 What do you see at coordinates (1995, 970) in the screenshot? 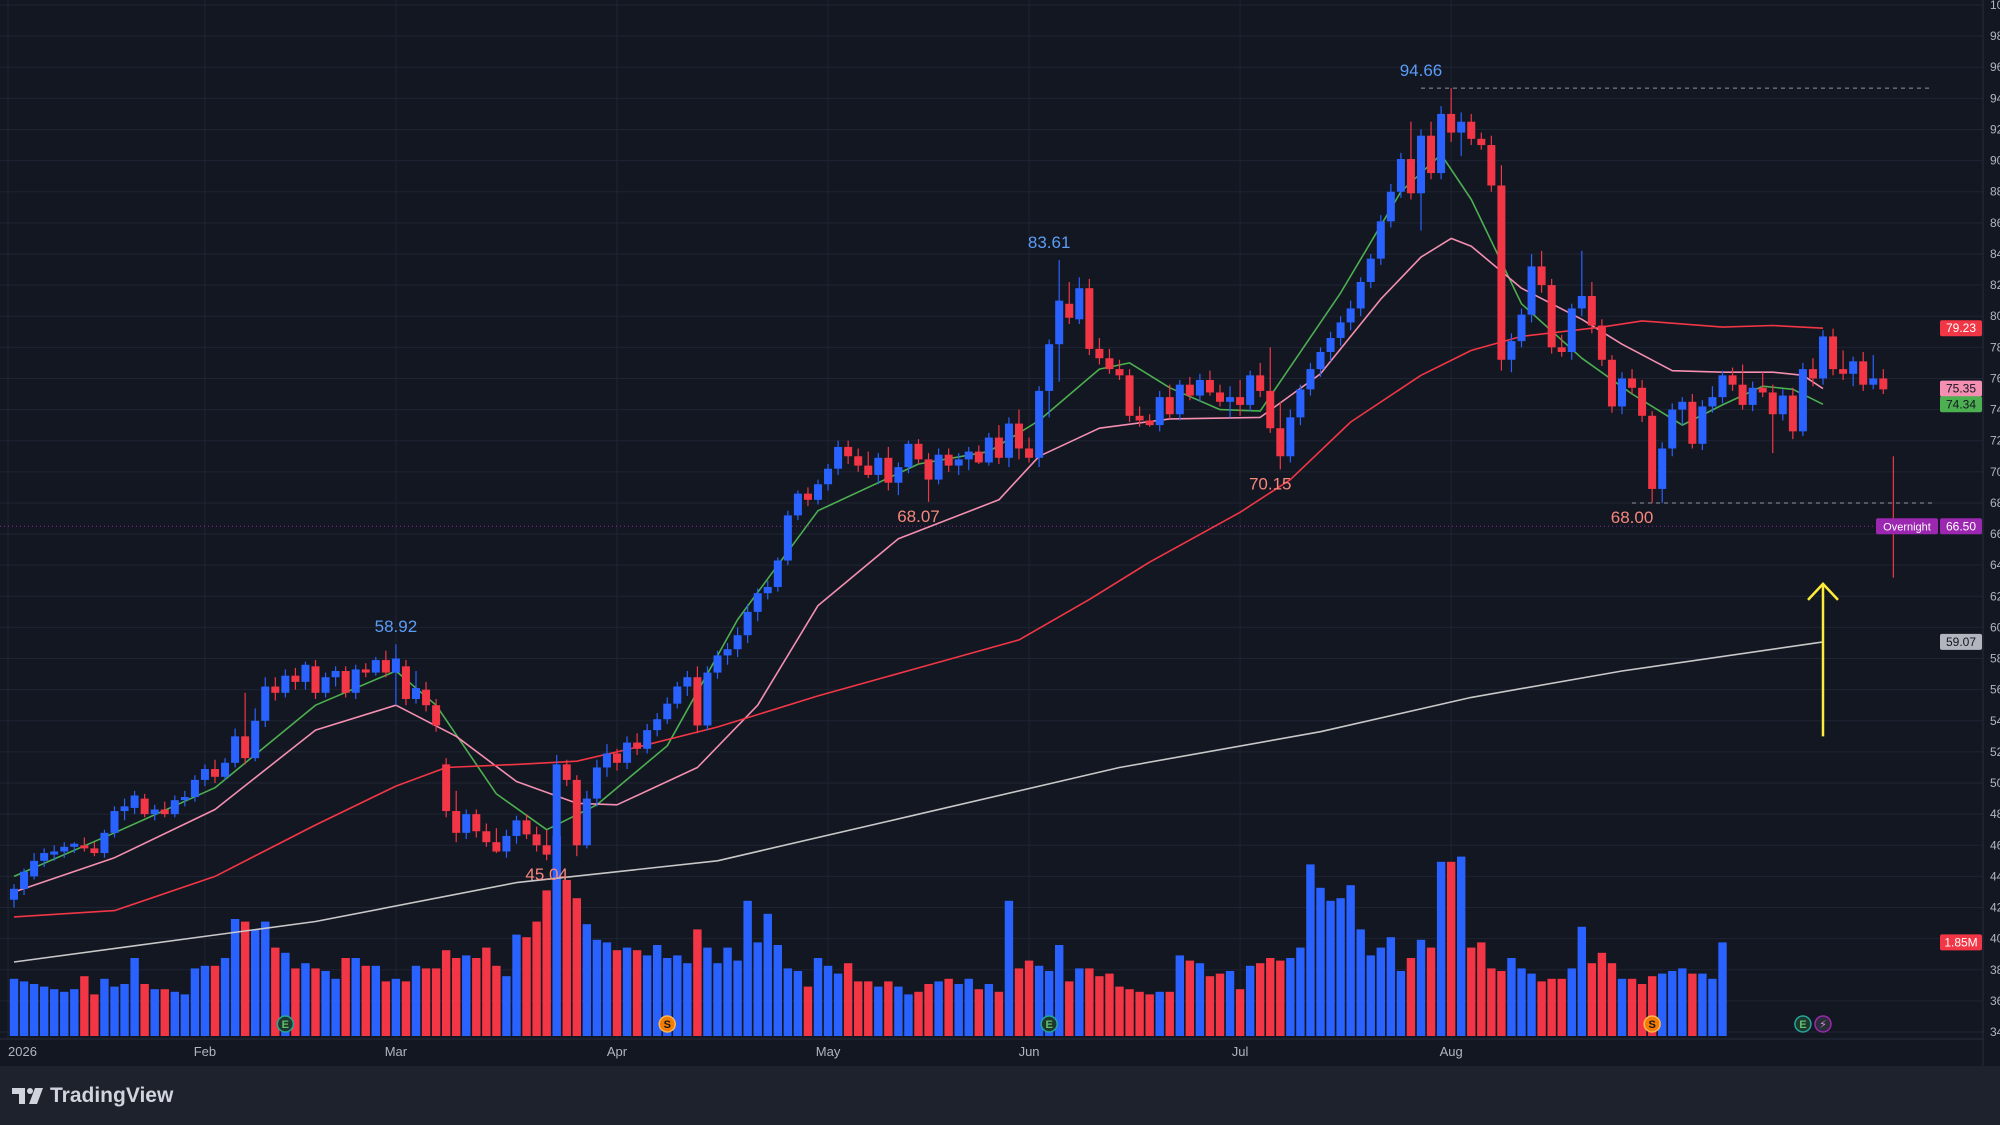
I see `y-tick-label: 38.00` at bounding box center [1995, 970].